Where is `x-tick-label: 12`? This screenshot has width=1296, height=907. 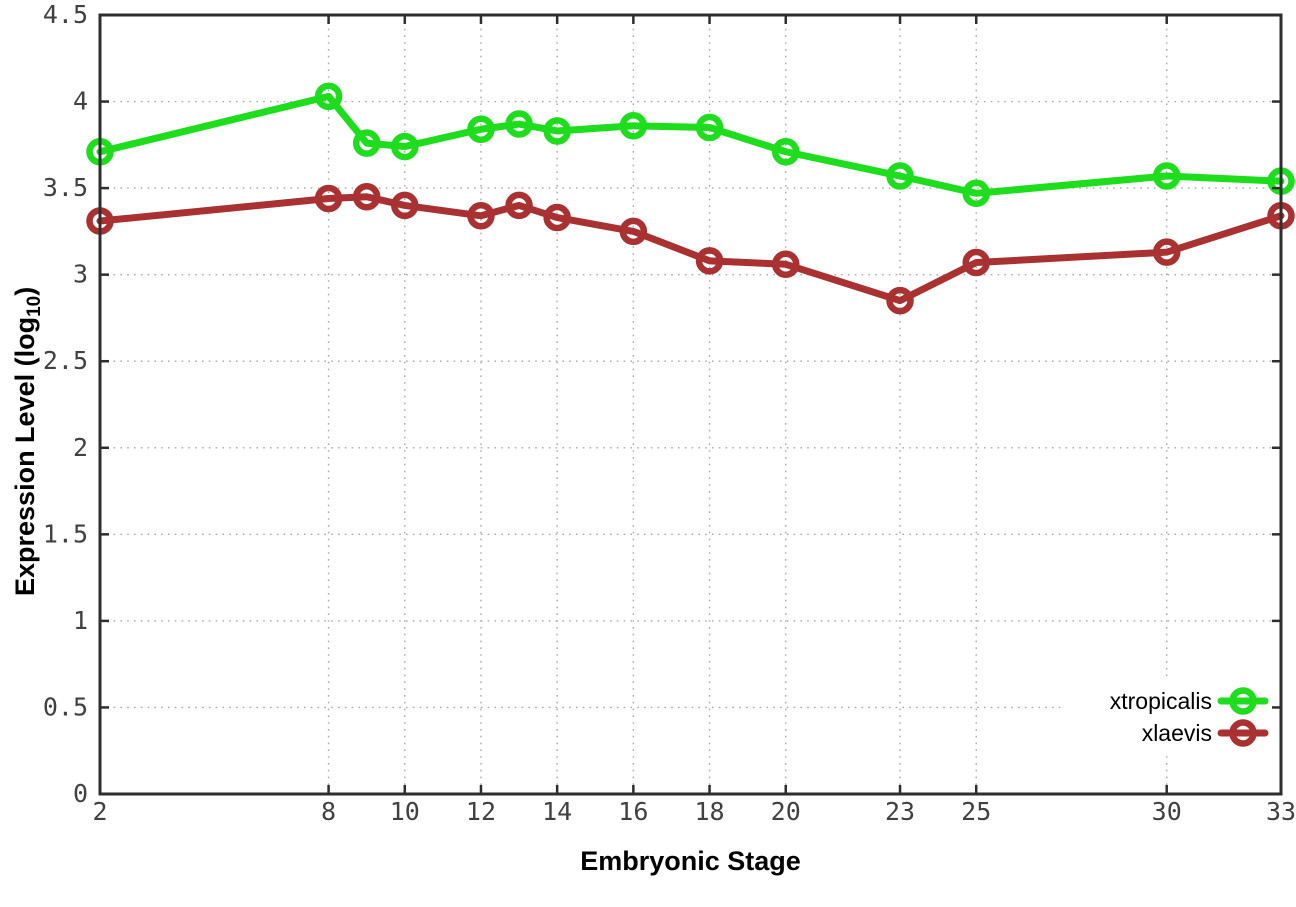
x-tick-label: 12 is located at coordinates (481, 811).